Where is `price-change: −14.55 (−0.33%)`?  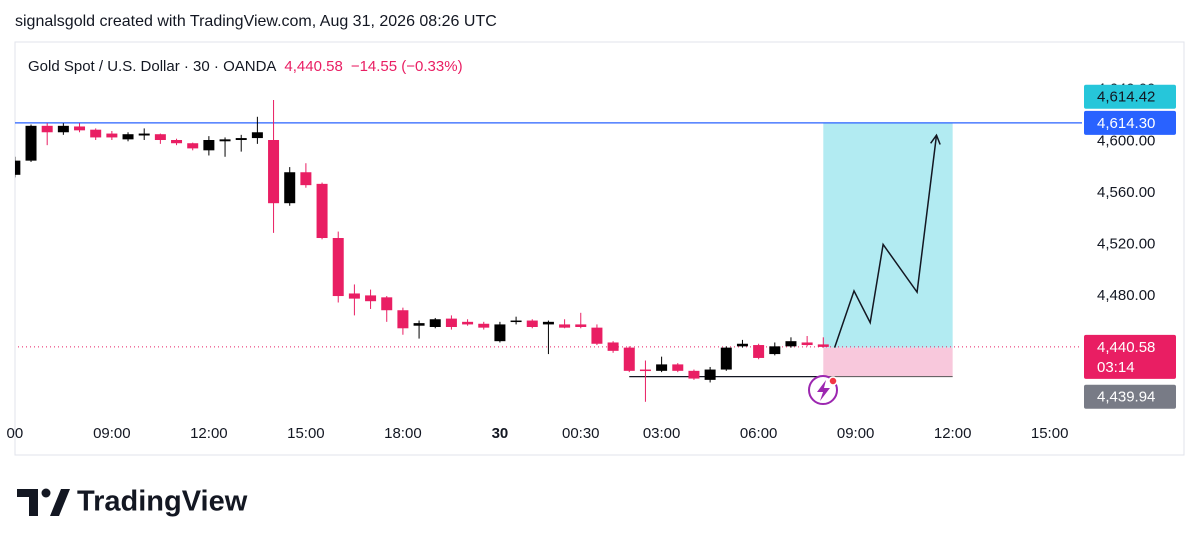
price-change: −14.55 (−0.33%) is located at coordinates (407, 66).